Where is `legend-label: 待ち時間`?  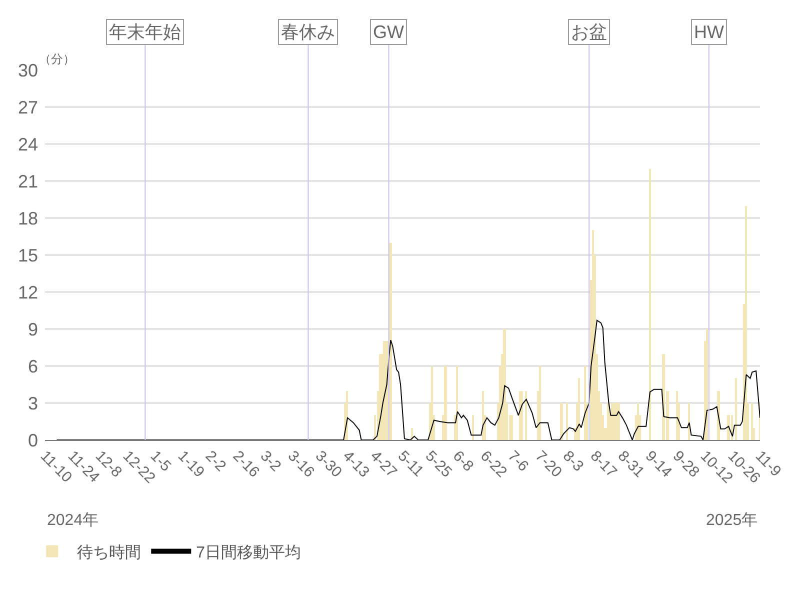 legend-label: 待ち時間 is located at coordinates (109, 552).